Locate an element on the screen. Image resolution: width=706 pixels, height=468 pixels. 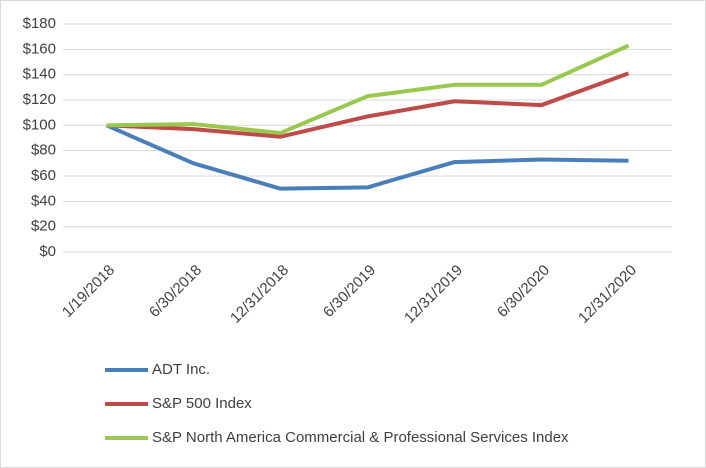
legend-label: ADT Inc. is located at coordinates (181, 369).